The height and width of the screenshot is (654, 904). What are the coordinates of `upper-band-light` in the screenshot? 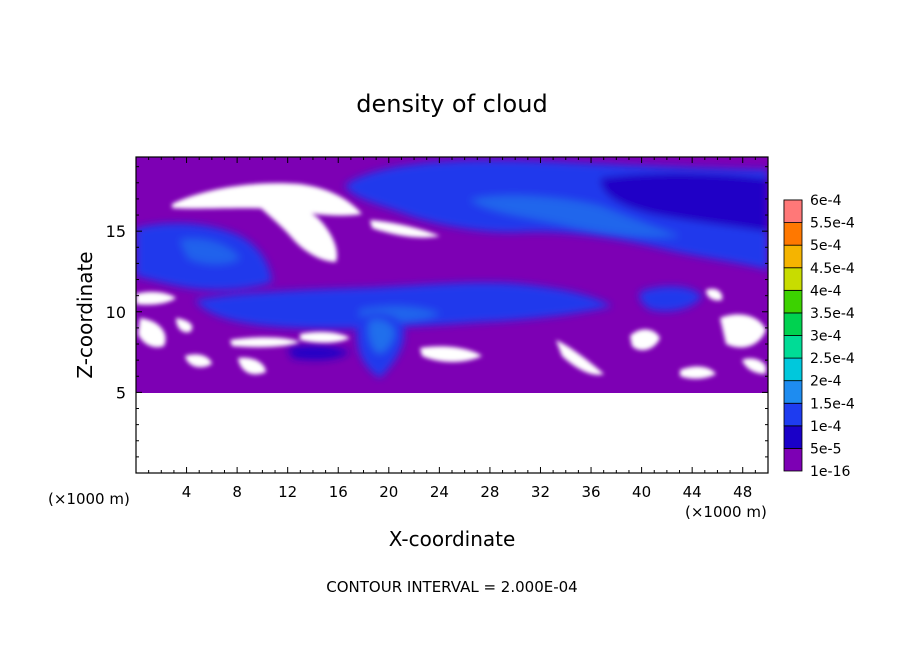 It's located at (575, 216).